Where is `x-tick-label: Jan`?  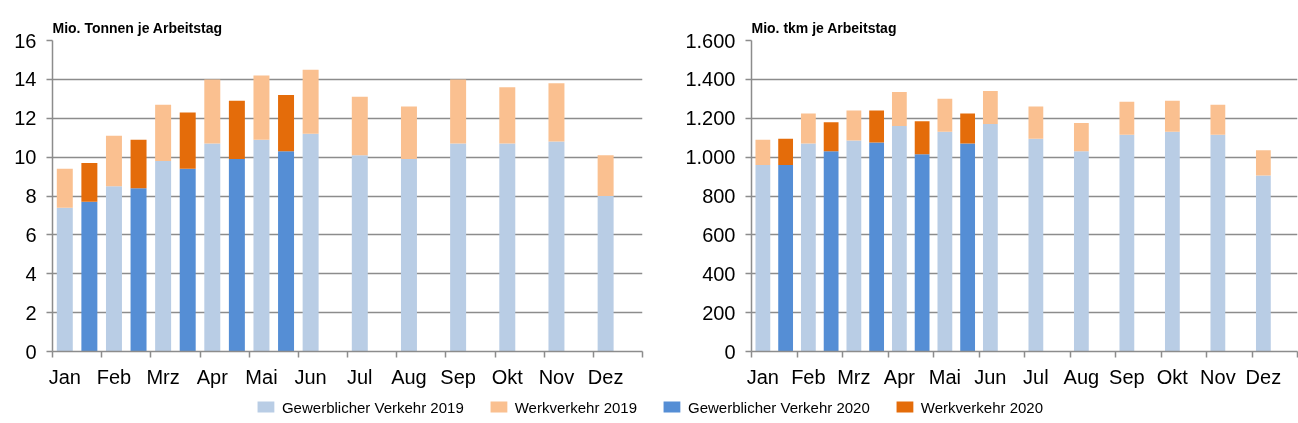
x-tick-label: Jan is located at coordinates (762, 376).